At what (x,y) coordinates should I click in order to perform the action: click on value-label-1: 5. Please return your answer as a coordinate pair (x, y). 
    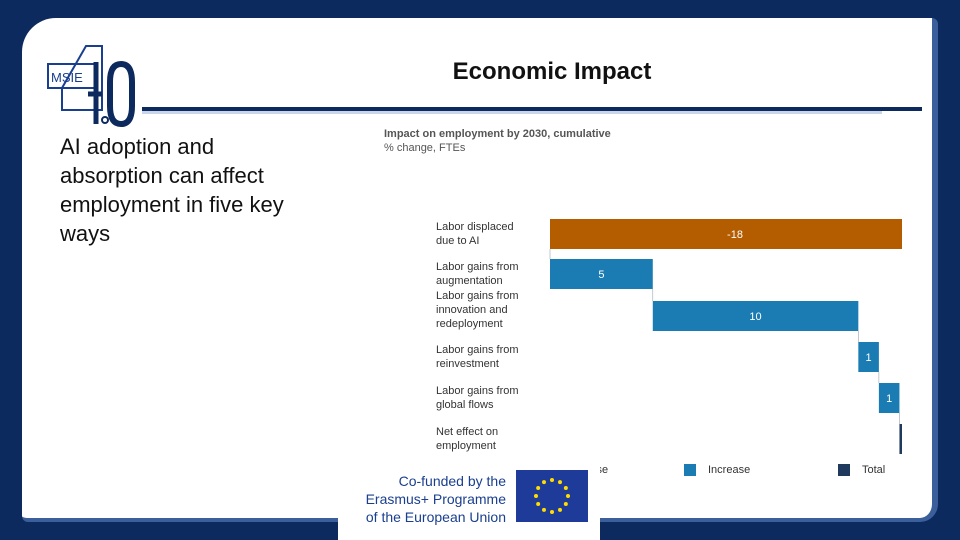
    Looking at the image, I should click on (601, 275).